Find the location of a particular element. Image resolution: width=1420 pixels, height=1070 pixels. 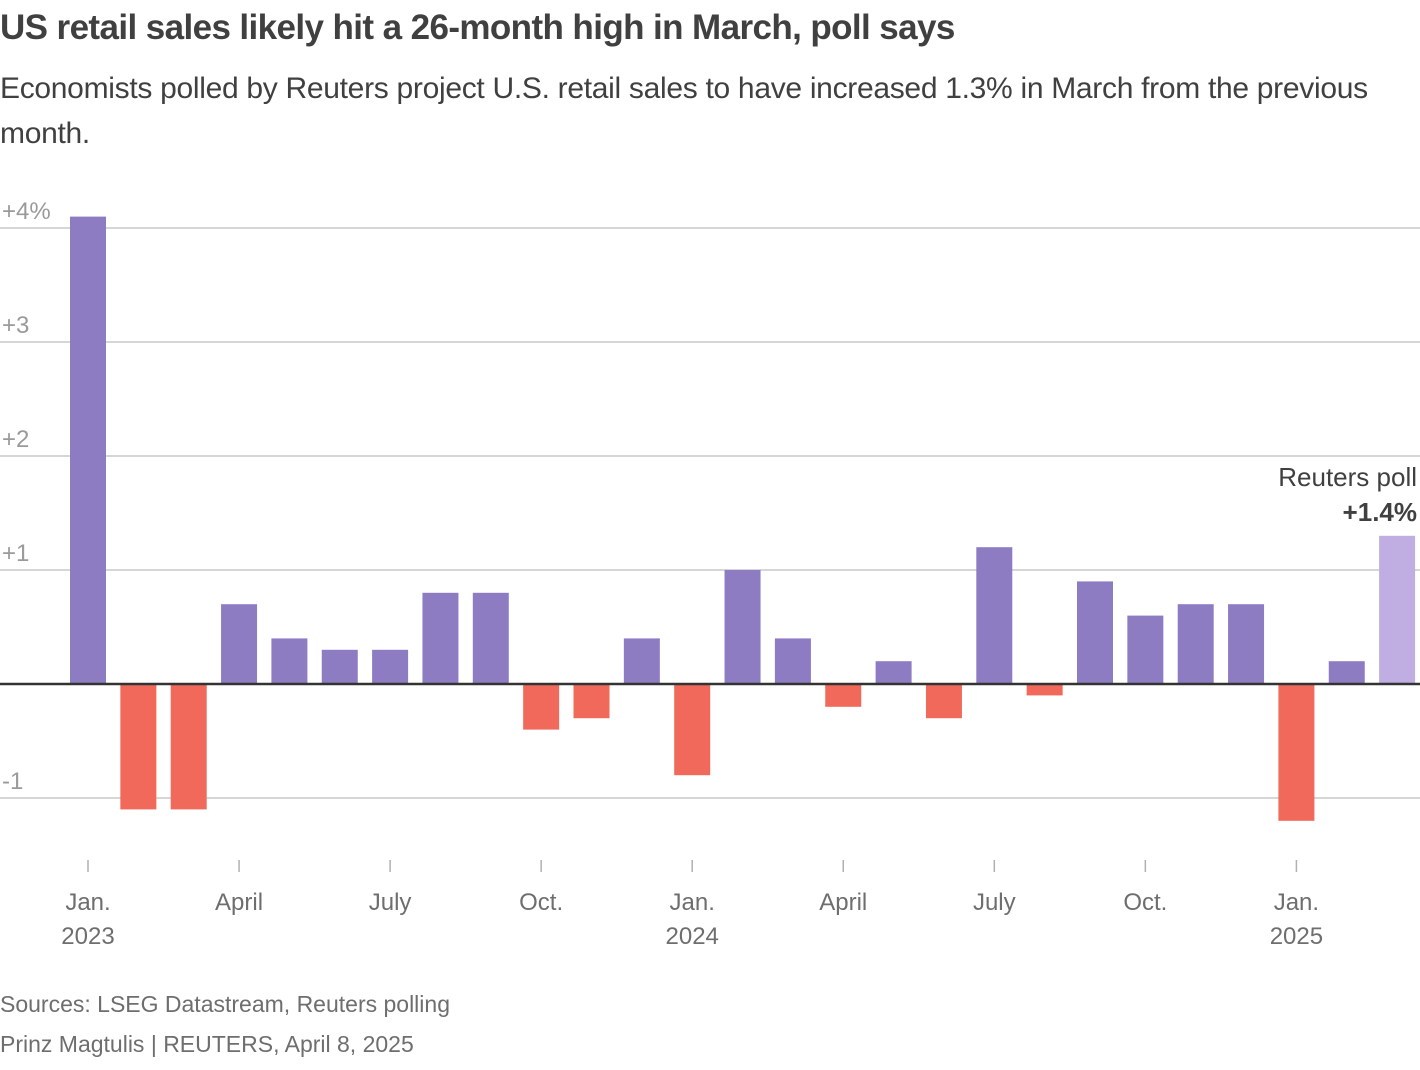

bar-poll-estimate is located at coordinates (1397, 609).